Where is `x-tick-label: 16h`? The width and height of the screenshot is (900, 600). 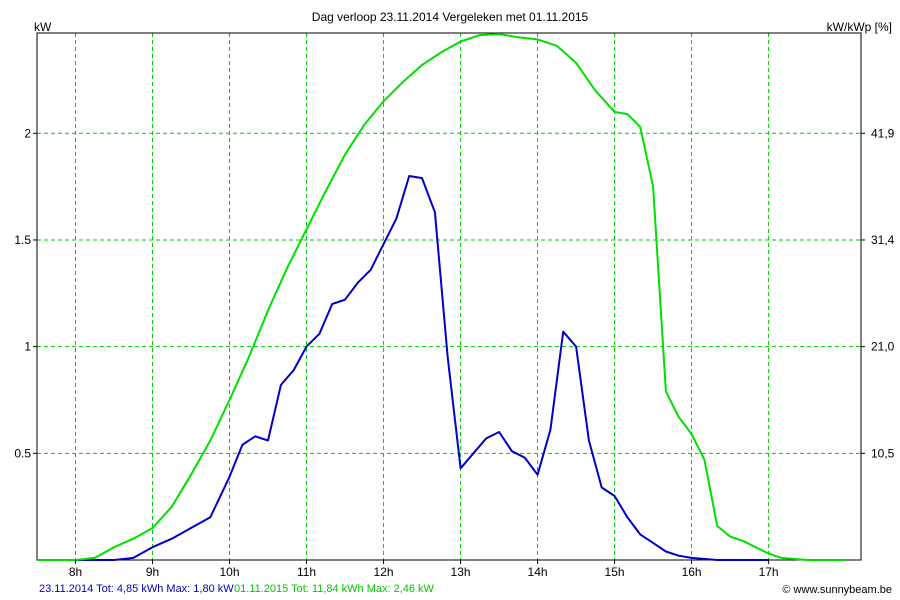 x-tick-label: 16h is located at coordinates (692, 572).